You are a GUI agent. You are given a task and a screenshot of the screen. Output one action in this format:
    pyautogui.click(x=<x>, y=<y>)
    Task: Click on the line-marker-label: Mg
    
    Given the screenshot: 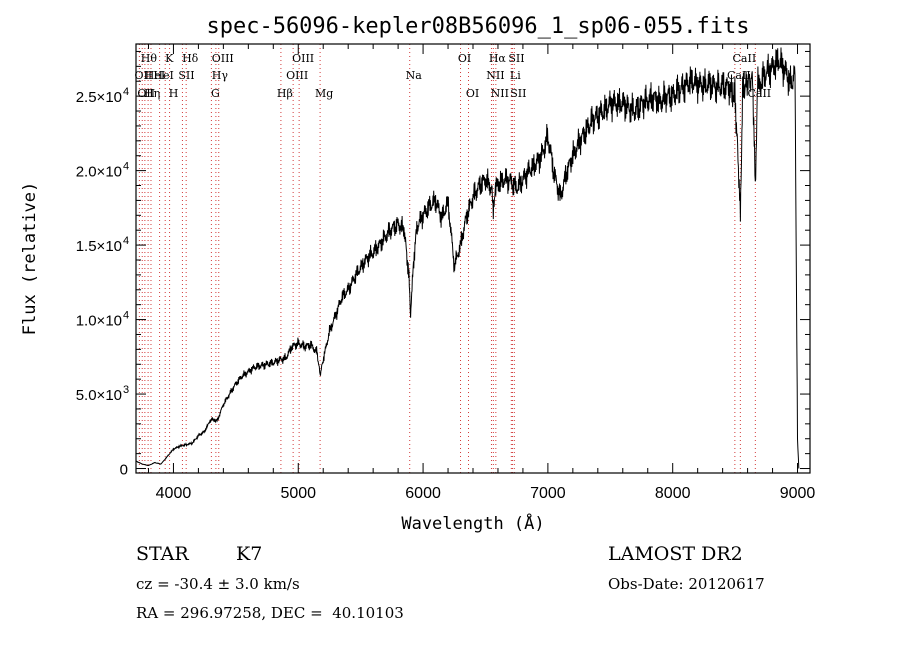 What is the action you would take?
    pyautogui.click(x=324, y=93)
    